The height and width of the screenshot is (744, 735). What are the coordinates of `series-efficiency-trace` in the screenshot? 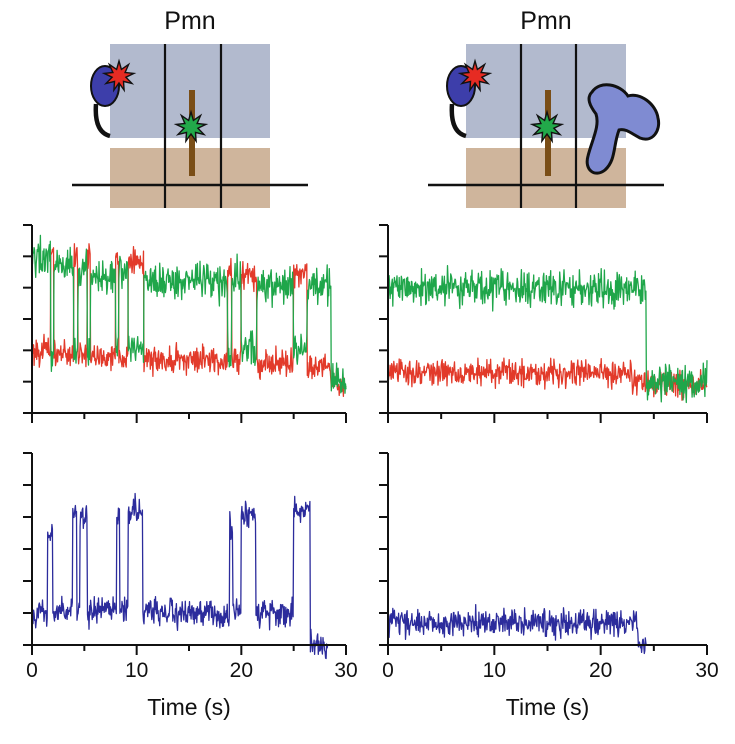 It's located at (189, 576).